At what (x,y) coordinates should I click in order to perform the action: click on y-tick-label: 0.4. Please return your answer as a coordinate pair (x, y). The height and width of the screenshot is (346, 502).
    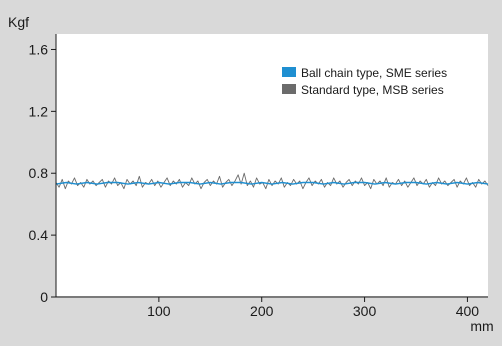
    Looking at the image, I should click on (39, 235).